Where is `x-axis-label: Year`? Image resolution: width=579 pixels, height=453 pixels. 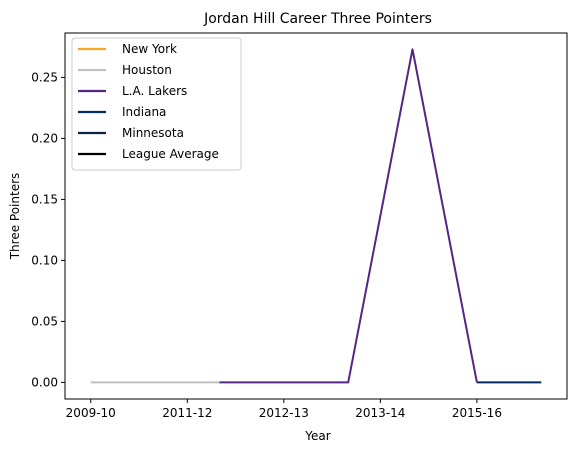 x-axis-label: Year is located at coordinates (317, 436).